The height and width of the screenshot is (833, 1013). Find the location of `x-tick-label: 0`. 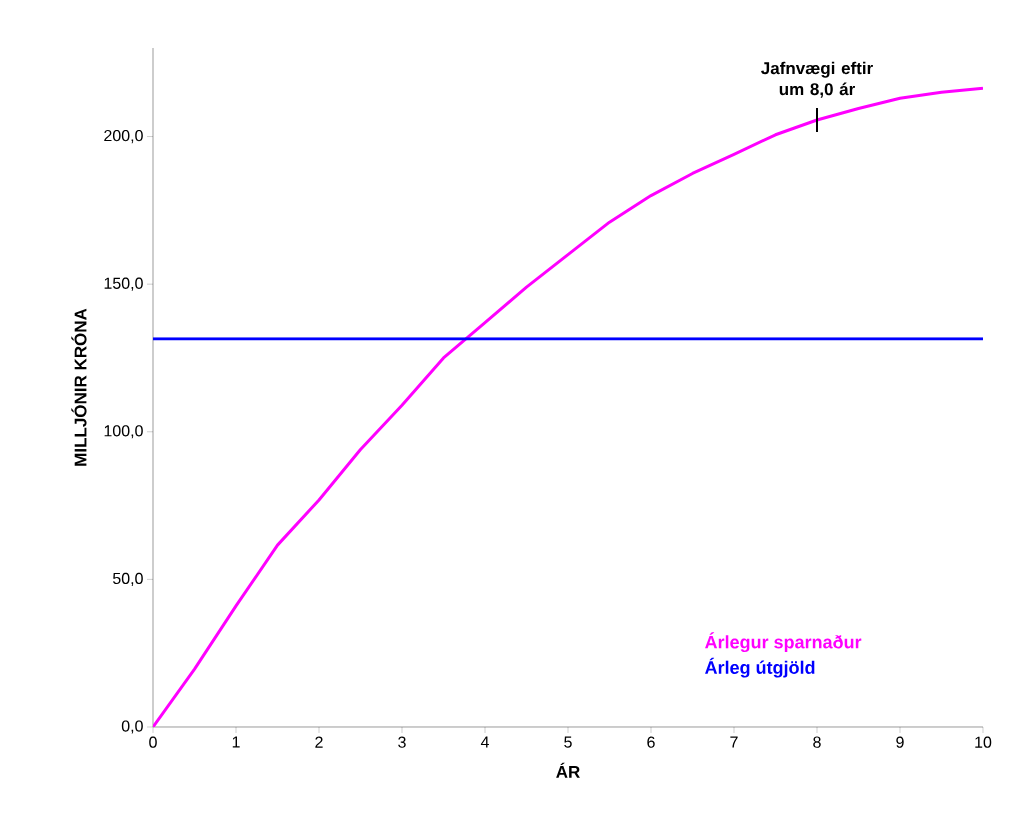

x-tick-label: 0 is located at coordinates (153, 742).